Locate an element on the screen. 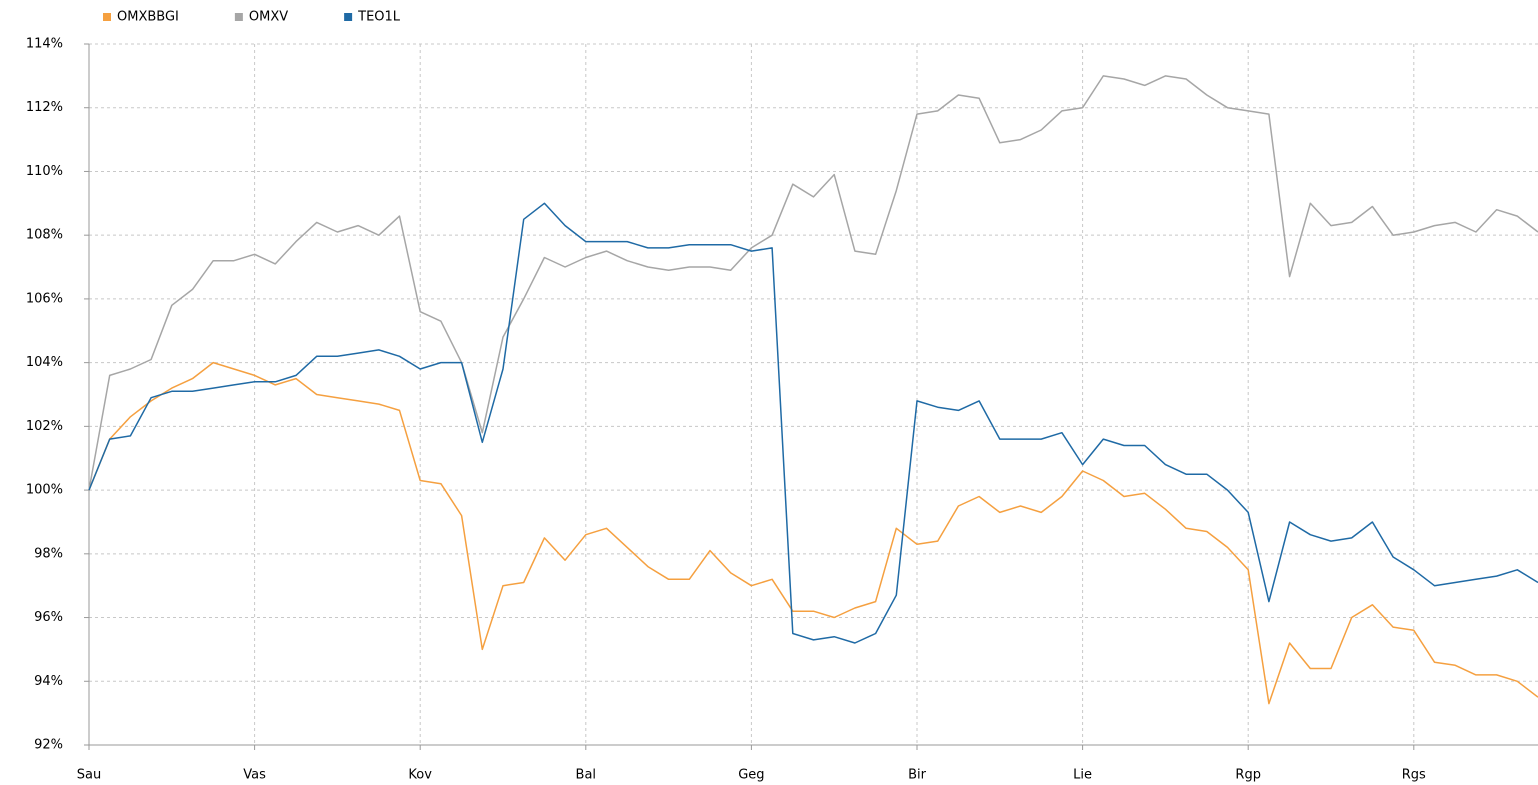 This screenshot has width=1538, height=785. y-tick-label: 92% is located at coordinates (48, 745).